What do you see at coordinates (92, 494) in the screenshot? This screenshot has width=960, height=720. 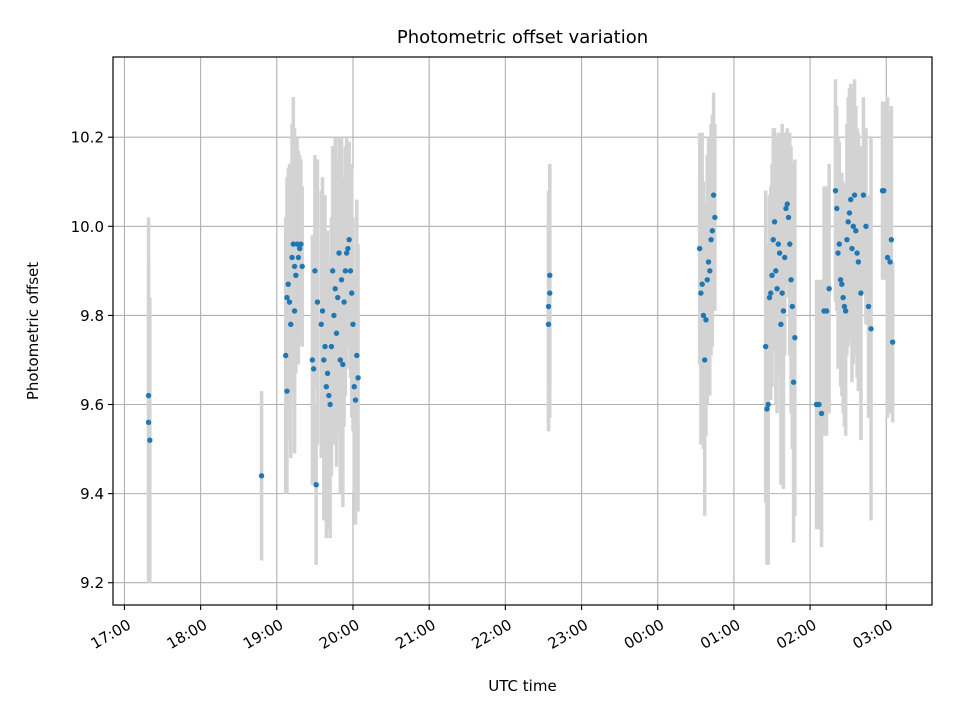 I see `y-tick-label: 9.4` at bounding box center [92, 494].